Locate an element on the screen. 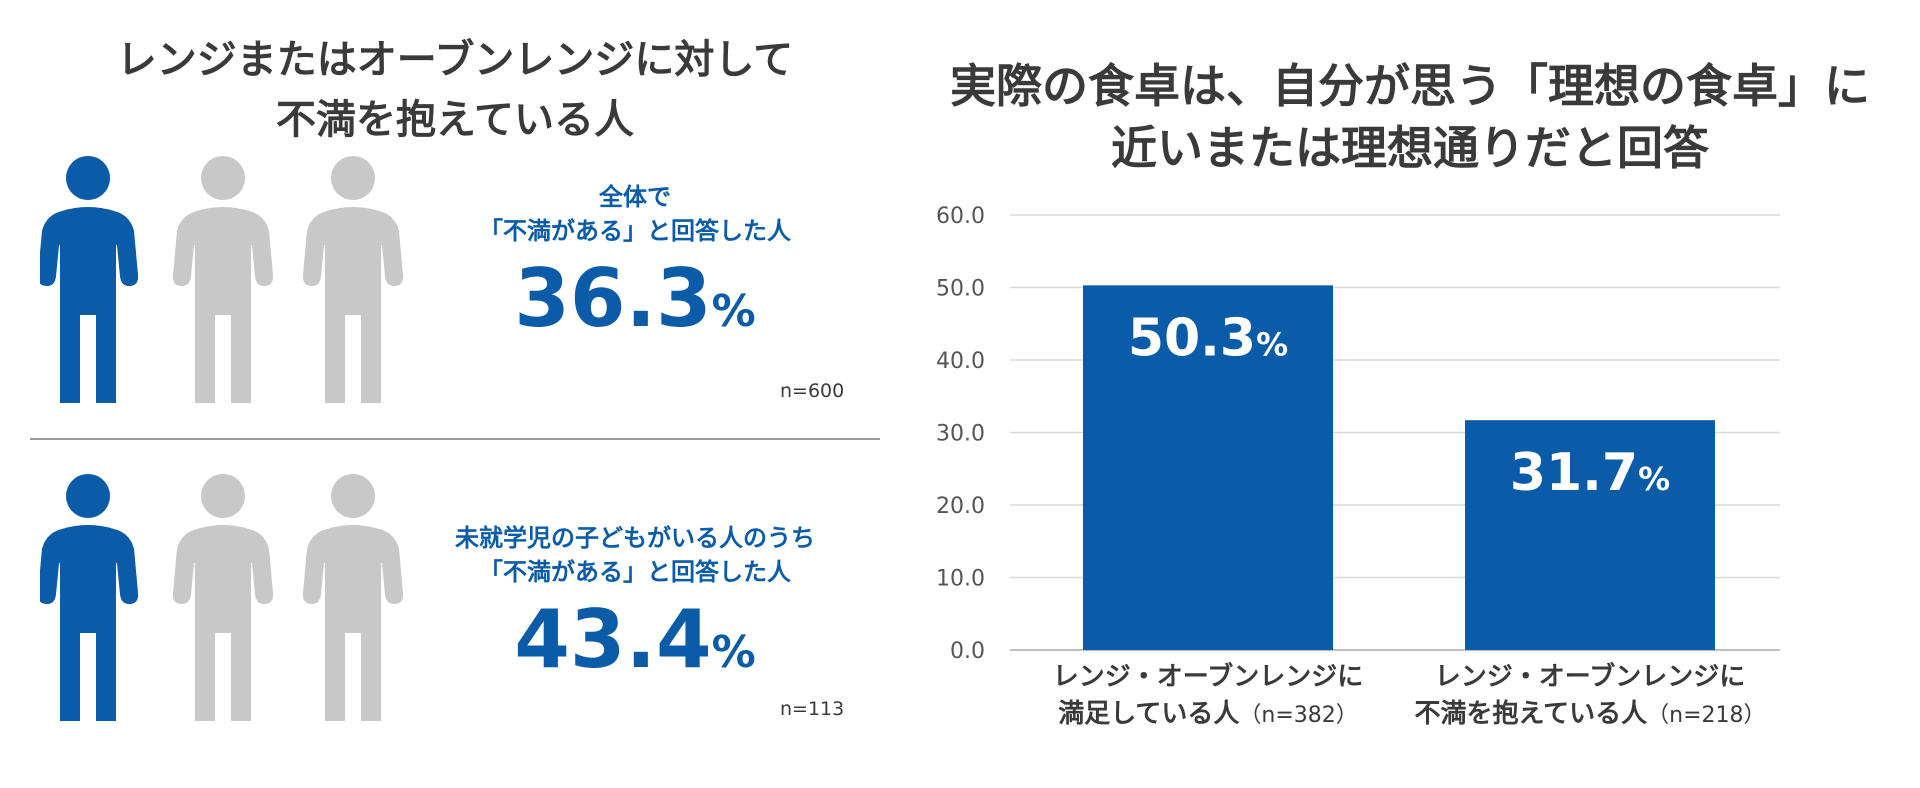 This screenshot has width=1920, height=788. stat-number: 36.3 is located at coordinates (613, 298).